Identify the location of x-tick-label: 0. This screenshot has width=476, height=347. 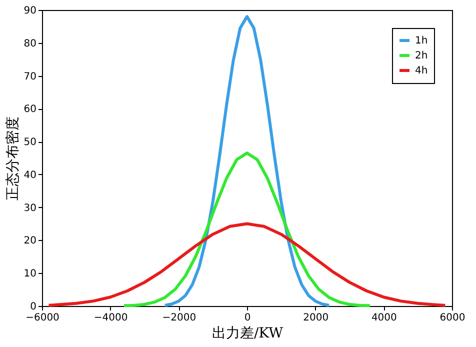
(247, 318).